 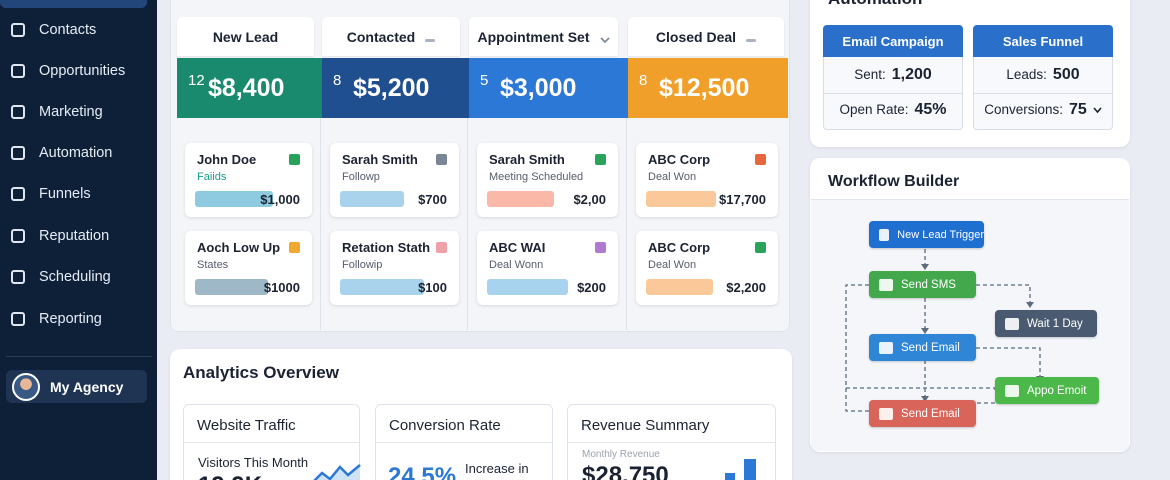 I want to click on stat-value: 1,200, so click(x=911, y=74).